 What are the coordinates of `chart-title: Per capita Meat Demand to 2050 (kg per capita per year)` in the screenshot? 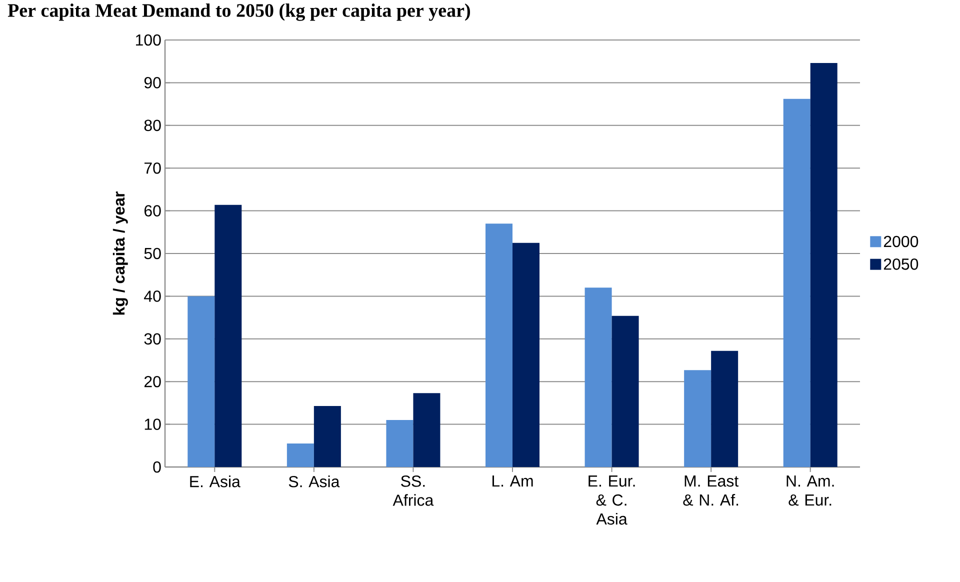 It's located at (239, 12).